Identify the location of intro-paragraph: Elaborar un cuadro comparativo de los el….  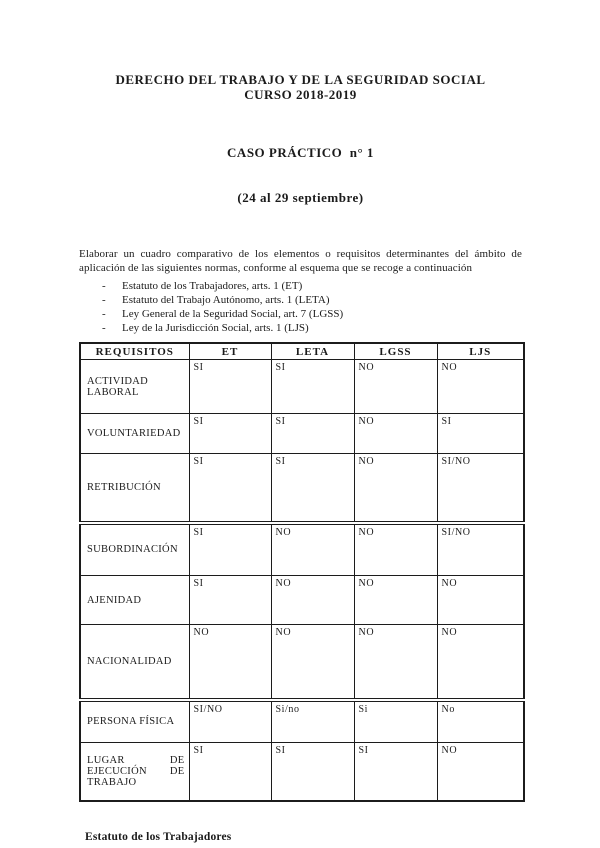
(300, 261).